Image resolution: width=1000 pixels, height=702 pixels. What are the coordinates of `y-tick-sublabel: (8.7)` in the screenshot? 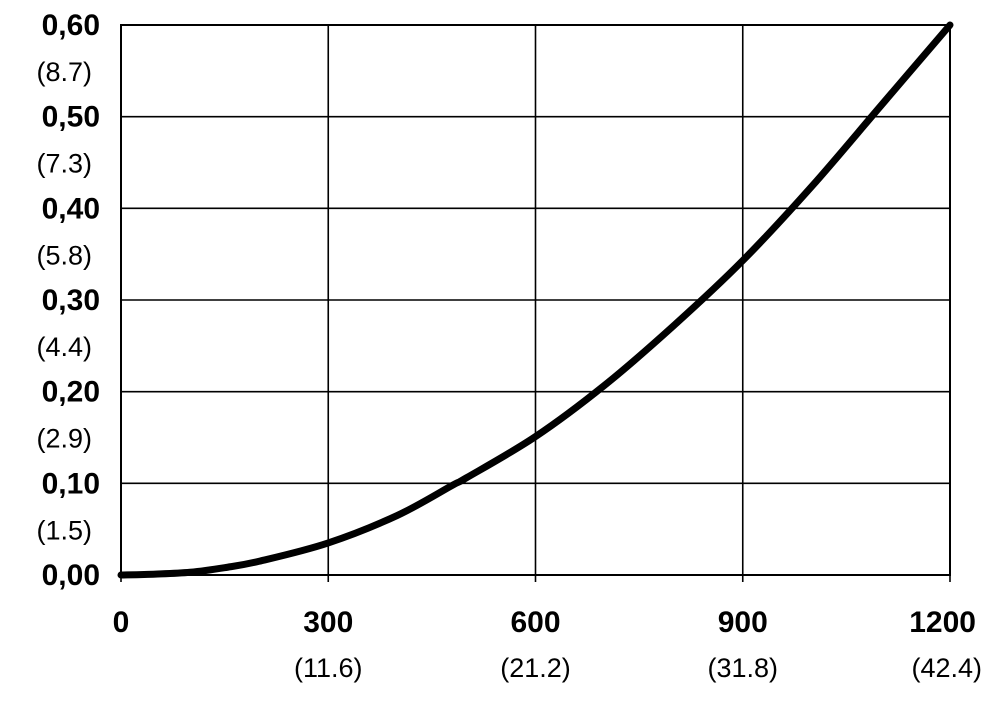 It's located at (64, 72).